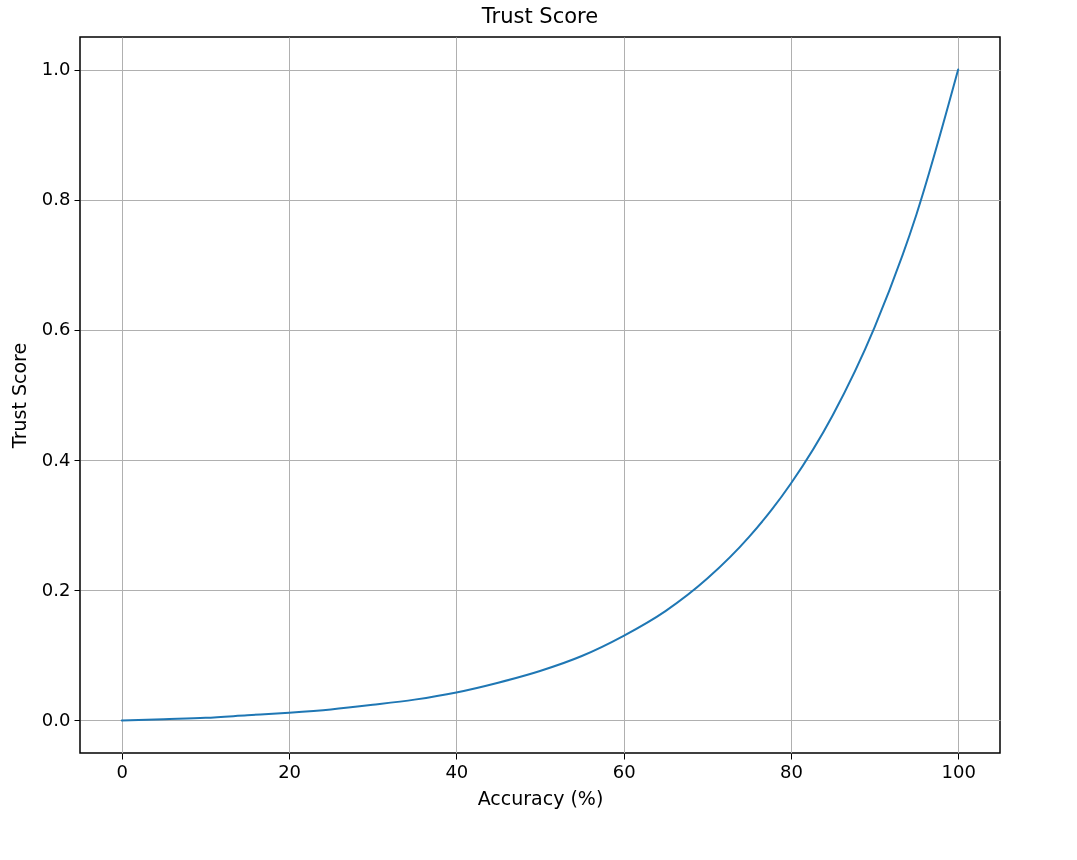 The image size is (1077, 860). I want to click on y-tick-label: 0.6, so click(56, 329).